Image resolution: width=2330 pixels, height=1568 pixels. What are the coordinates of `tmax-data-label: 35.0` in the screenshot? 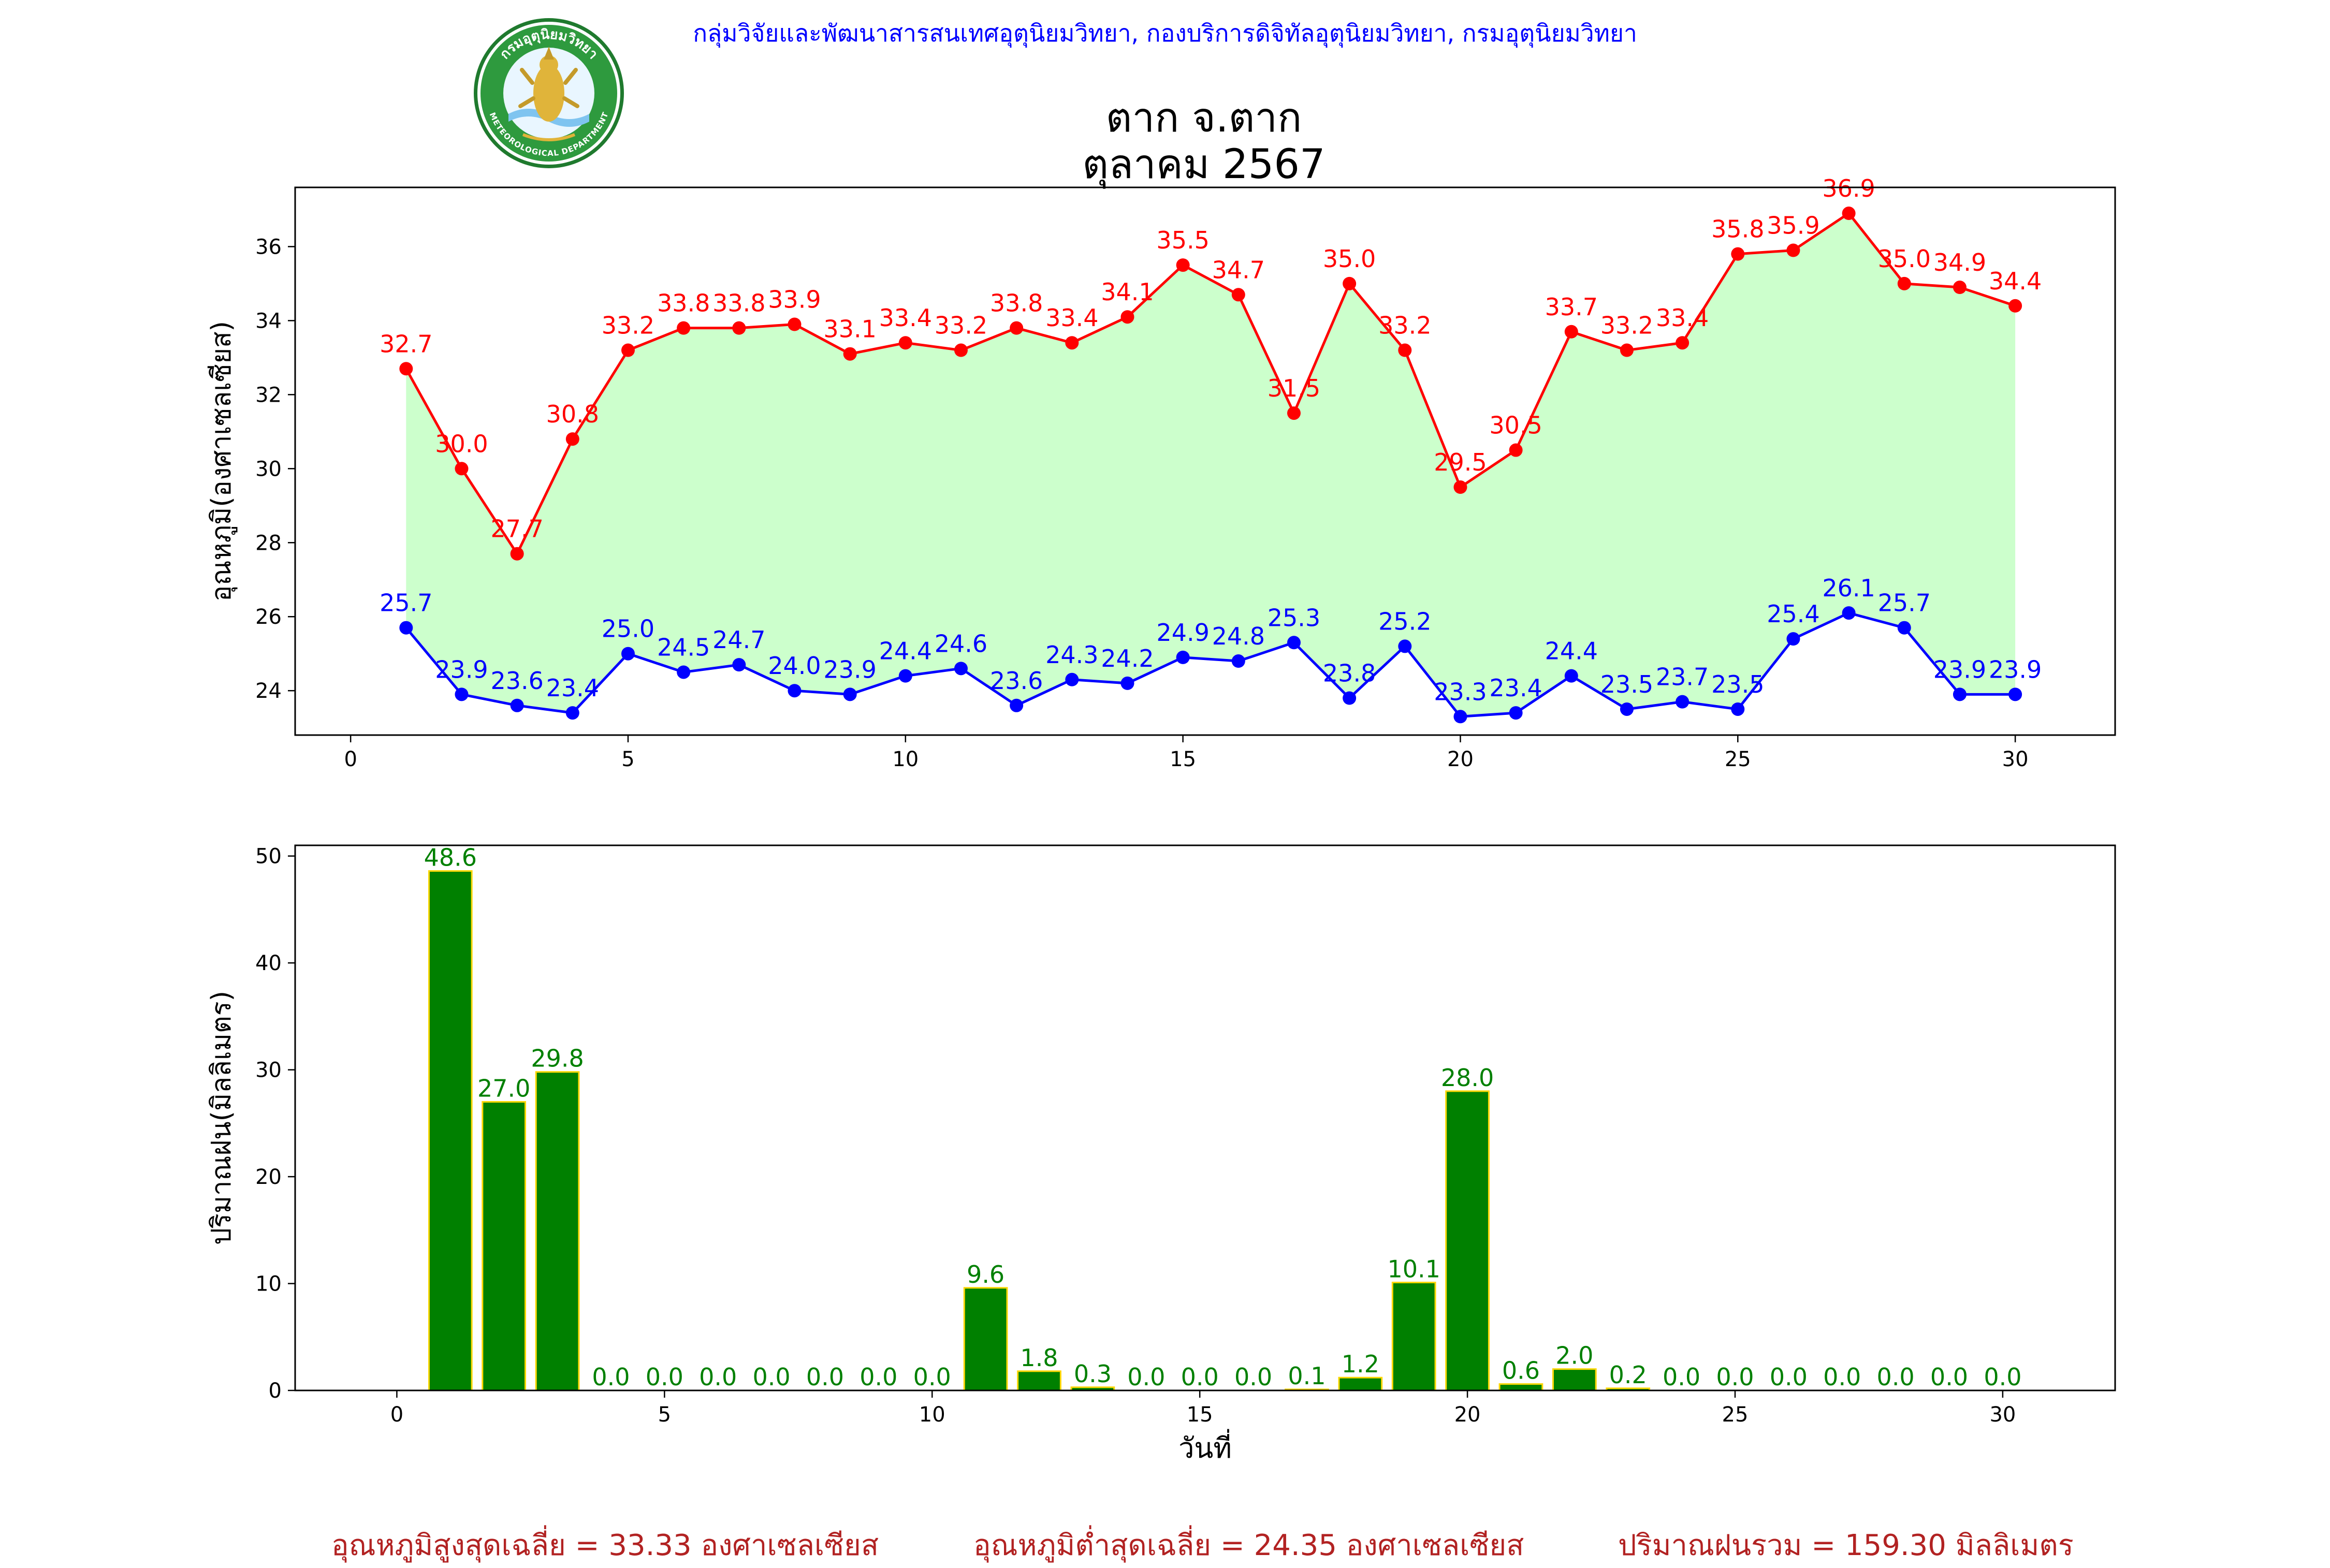 It's located at (1904, 259).